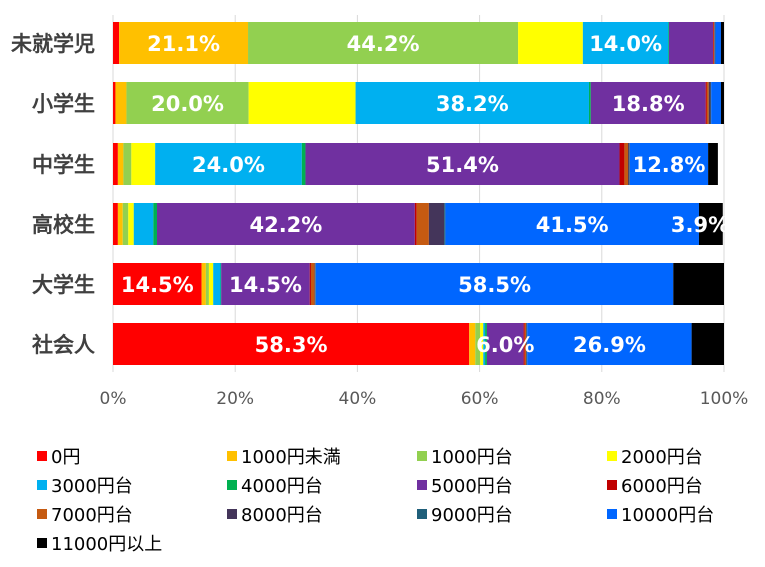 The height and width of the screenshot is (567, 765). I want to click on data-label: 38.2%, so click(472, 104).